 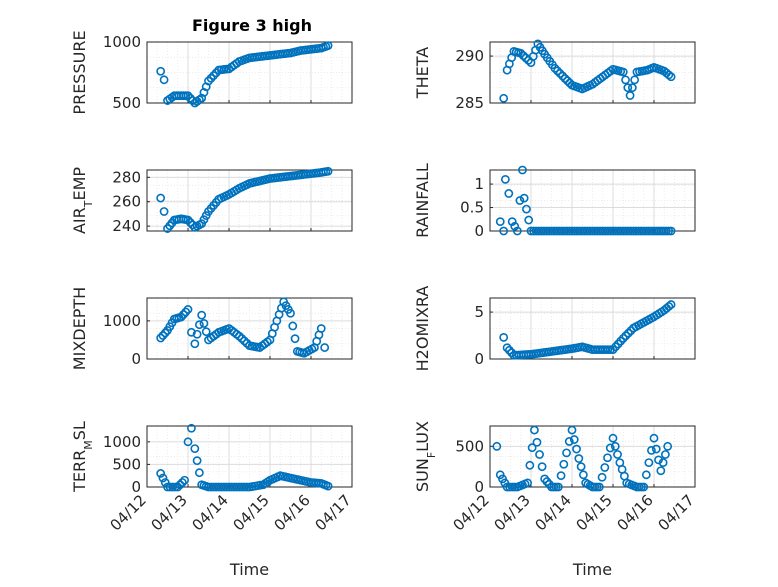 What do you see at coordinates (676, 512) in the screenshot?
I see `x-tick-label: 04/17` at bounding box center [676, 512].